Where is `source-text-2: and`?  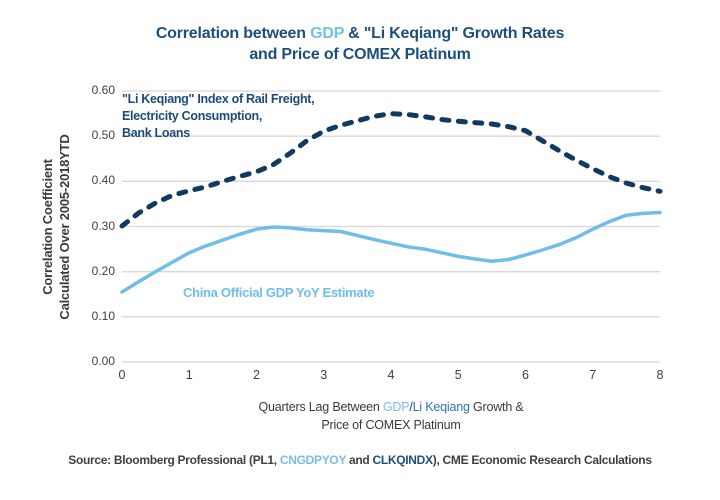 source-text-2: and is located at coordinates (359, 460).